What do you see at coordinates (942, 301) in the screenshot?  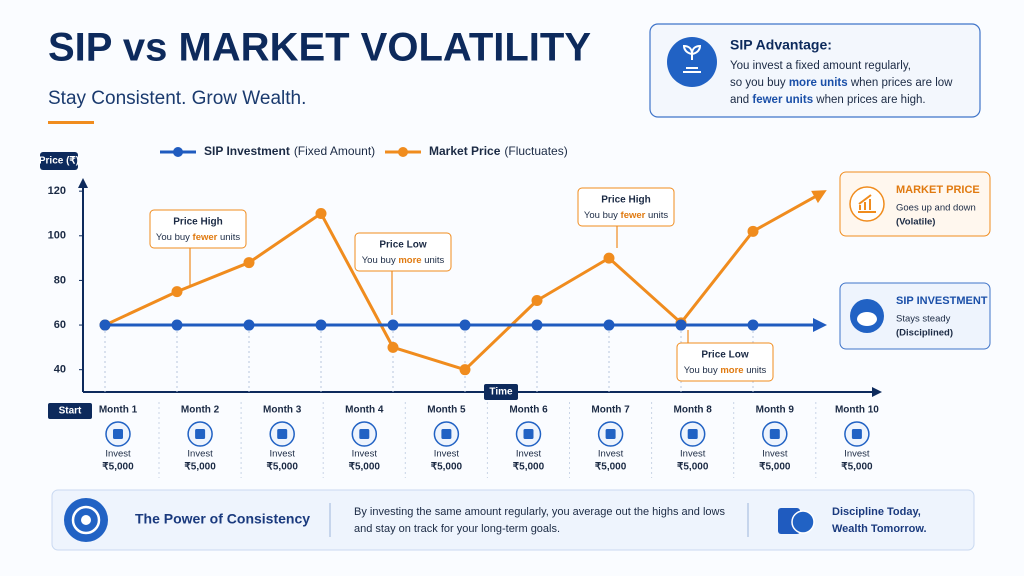 I see `sip-card-title: SIP INVESTMENT` at bounding box center [942, 301].